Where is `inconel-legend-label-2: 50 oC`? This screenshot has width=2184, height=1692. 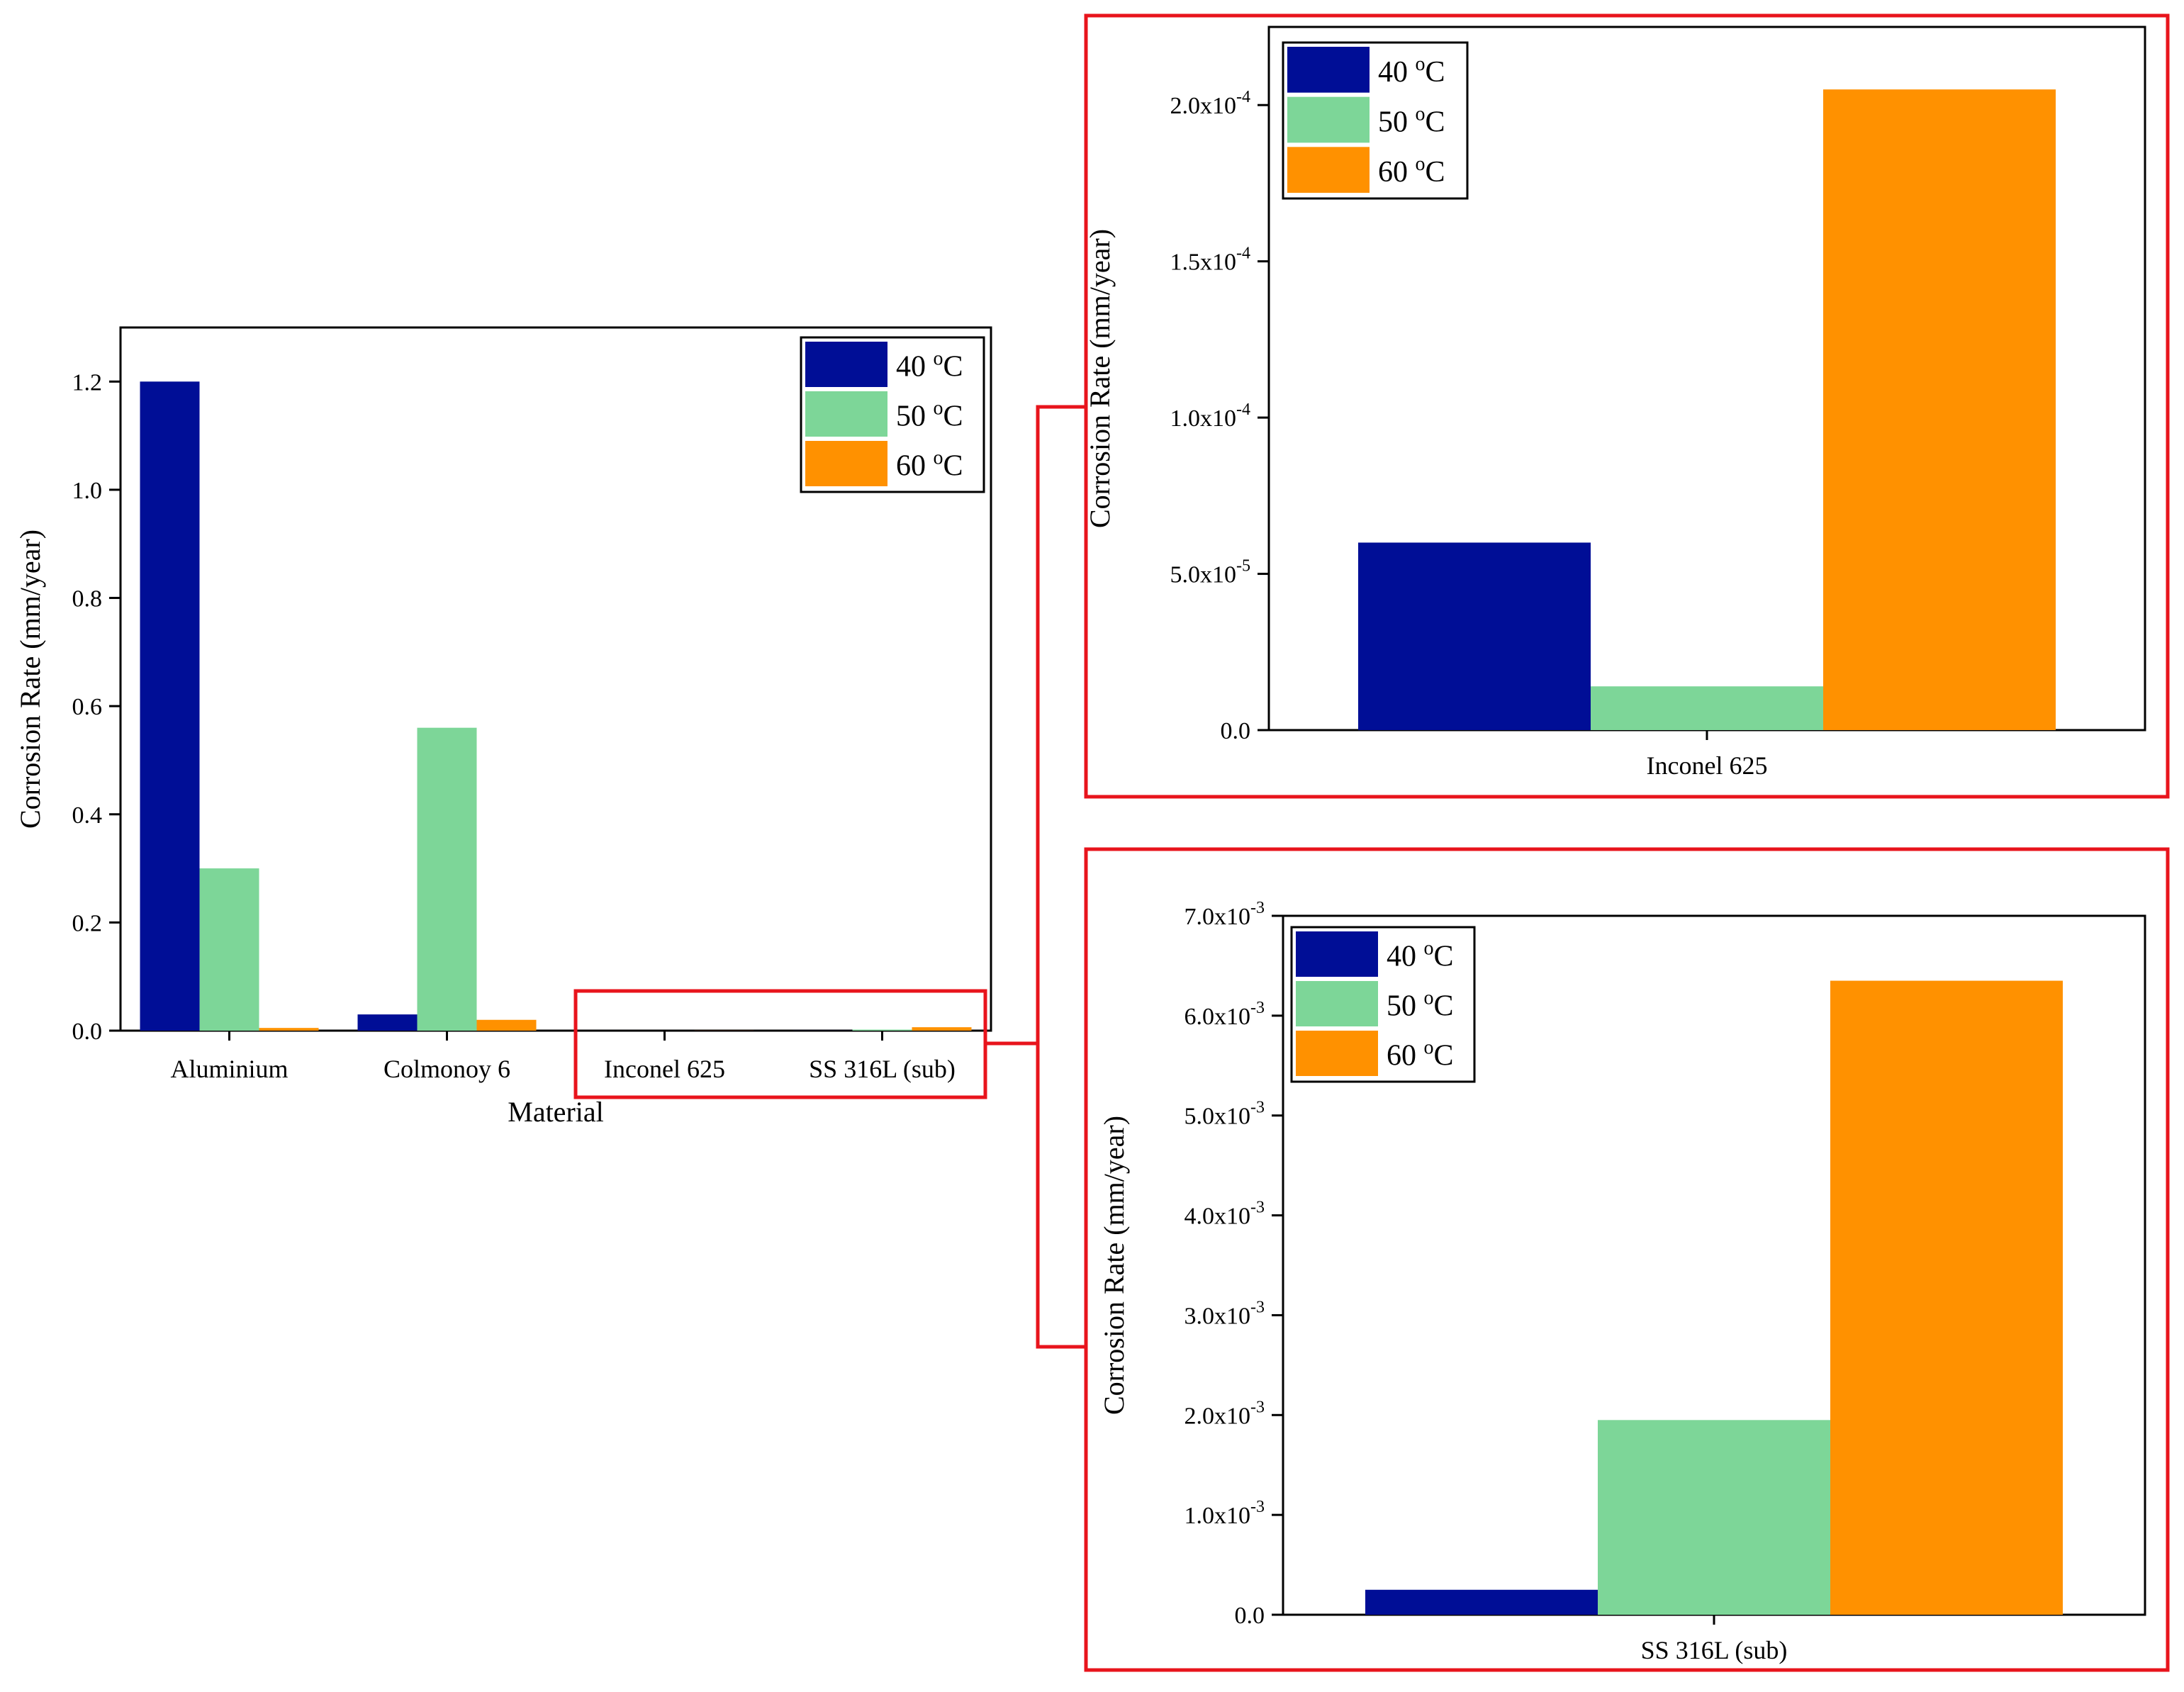 inconel-legend-label-2: 50 oC is located at coordinates (1412, 121).